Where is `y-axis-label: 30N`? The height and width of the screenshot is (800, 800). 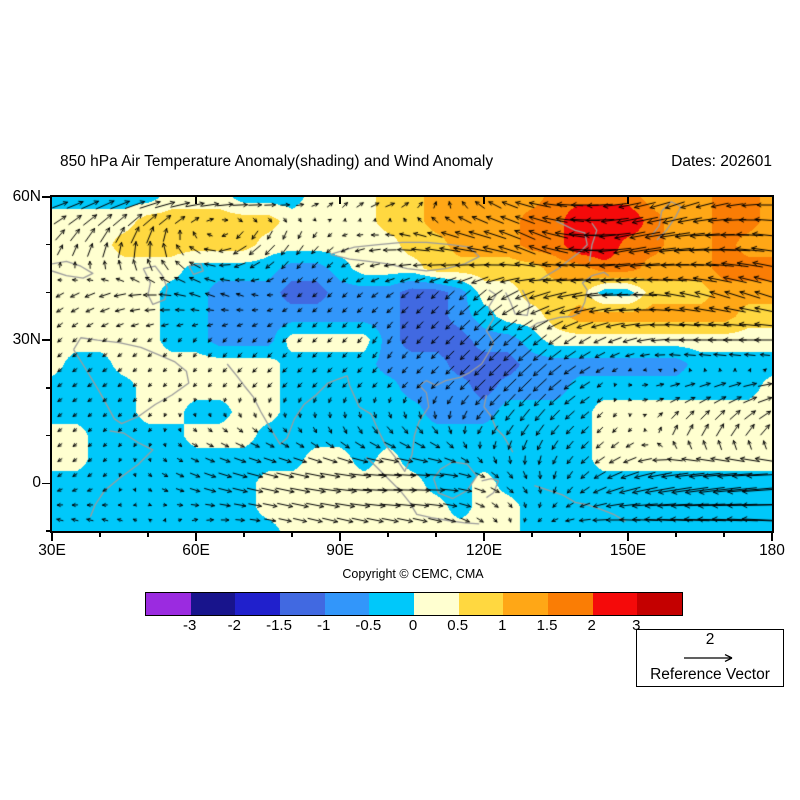
y-axis-label: 30N is located at coordinates (26, 340).